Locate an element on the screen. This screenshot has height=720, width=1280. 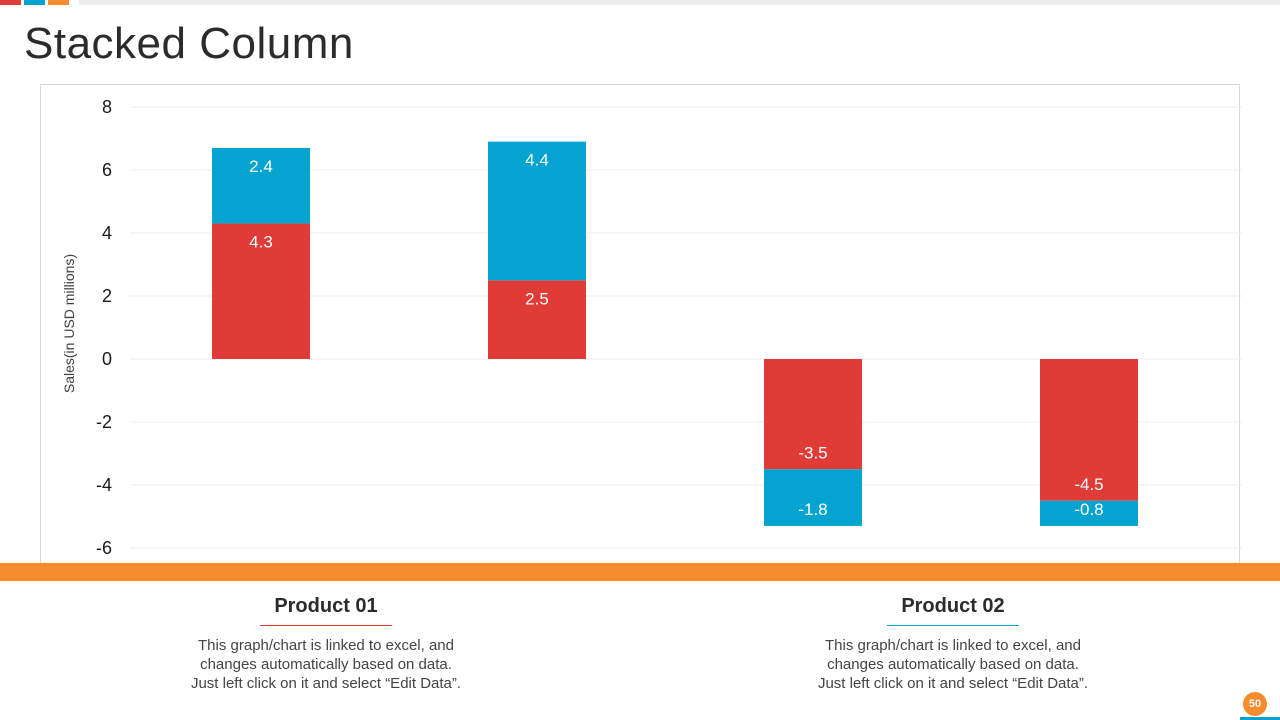
data-label: -1.8 is located at coordinates (812, 509).